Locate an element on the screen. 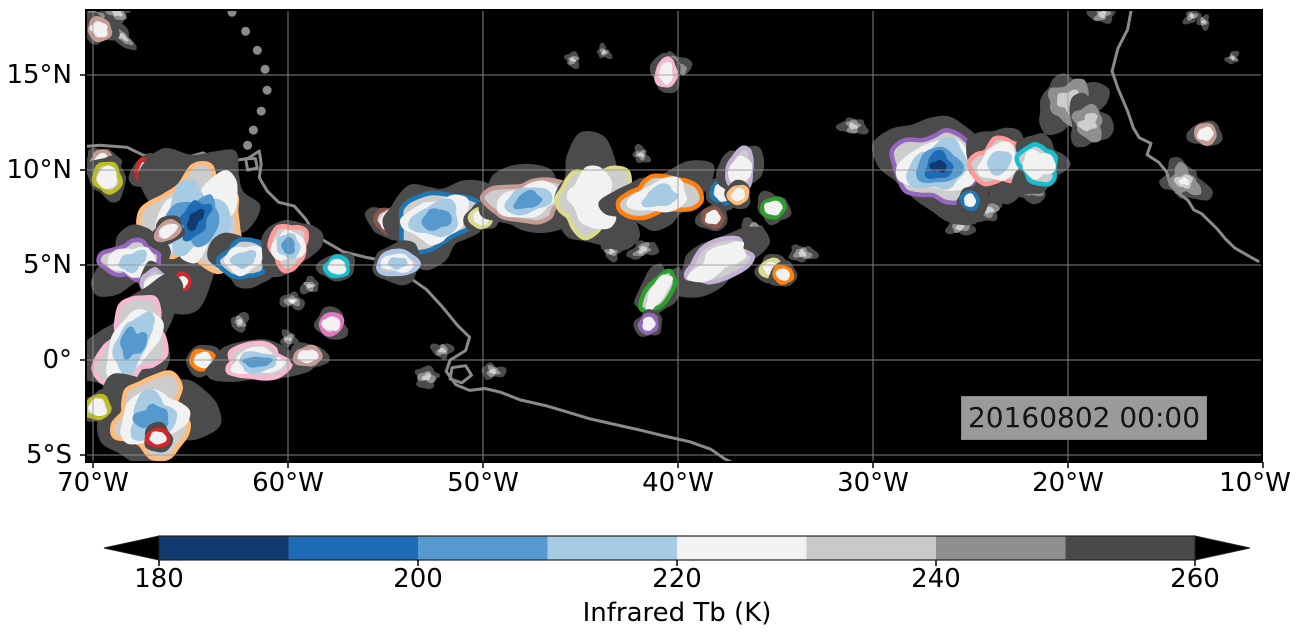 This screenshot has width=1297, height=640. coastline-marajo-island is located at coordinates (460, 374).